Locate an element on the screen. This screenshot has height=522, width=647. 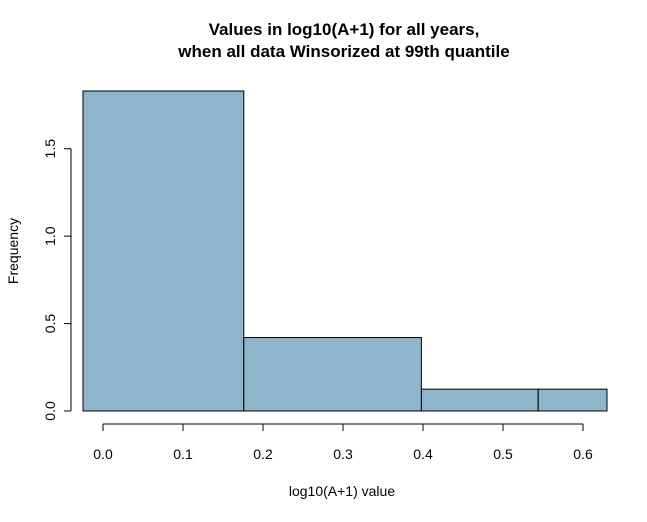
x-axis-label: log10(A+1) value is located at coordinates (342, 491).